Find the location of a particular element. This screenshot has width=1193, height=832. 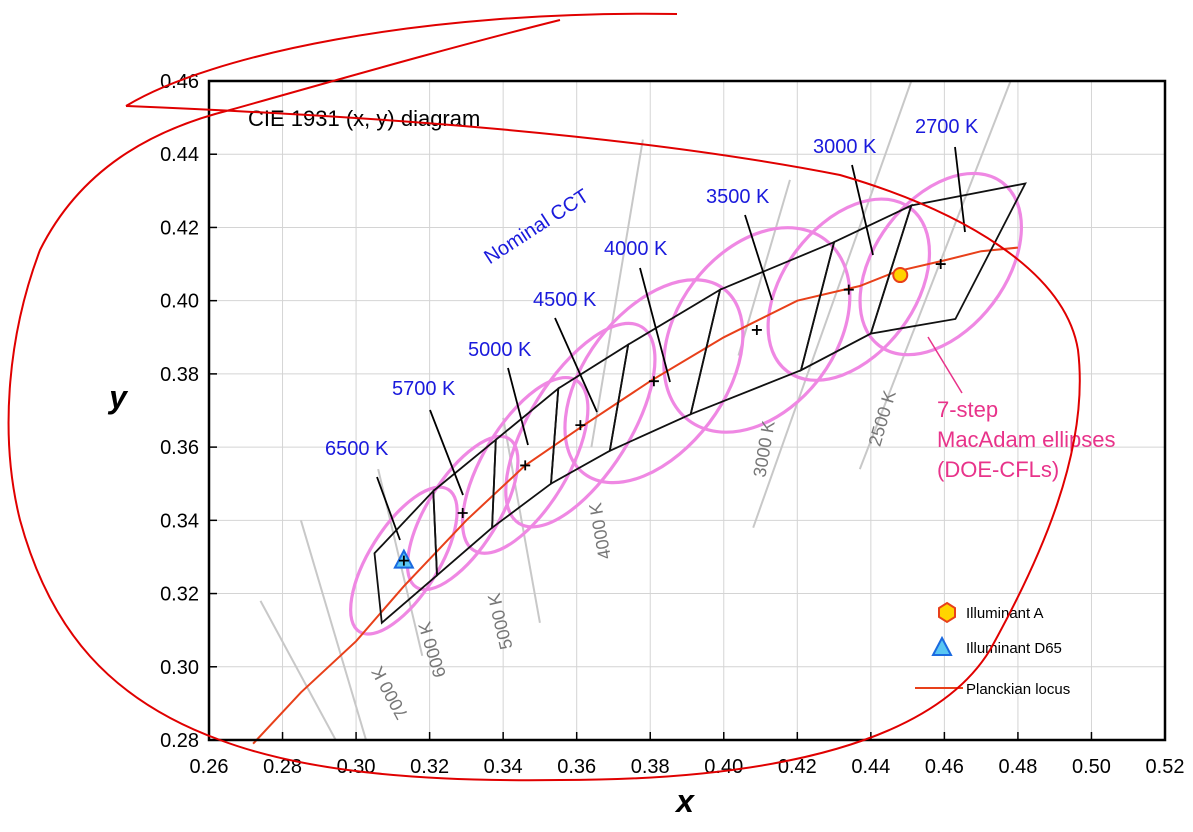

cct-label-5: 3500 K is located at coordinates (738, 197).